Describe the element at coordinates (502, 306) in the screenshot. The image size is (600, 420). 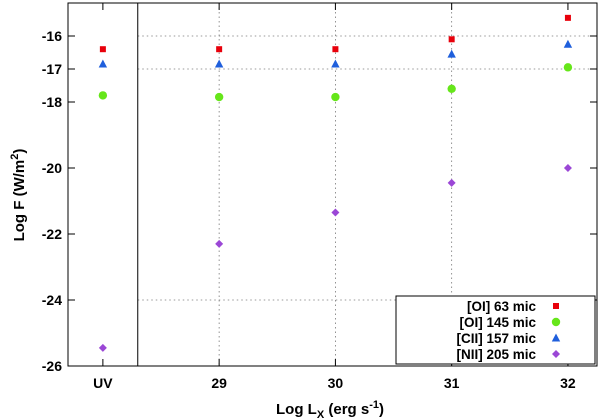
I see `legend-label: [OI] 63 mic` at that location.